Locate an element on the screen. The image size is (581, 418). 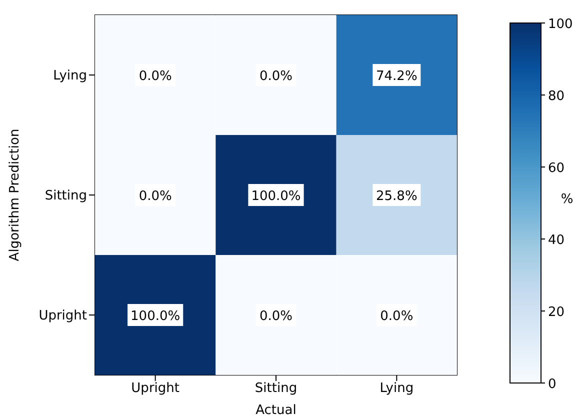
y-tick-label: Lying is located at coordinates (70, 76).